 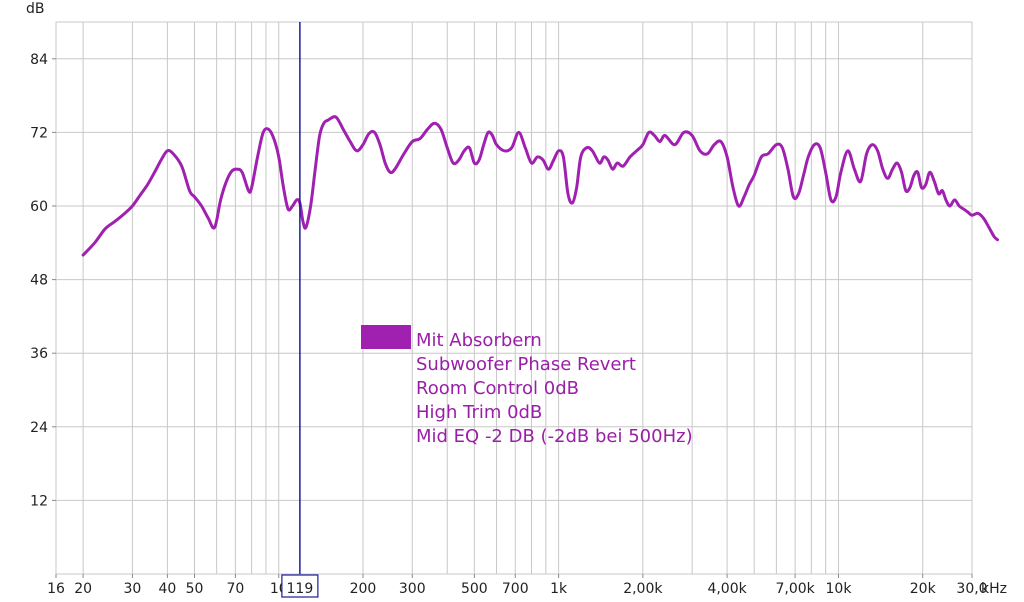 I want to click on x-tick-label: 1k, so click(x=559, y=589).